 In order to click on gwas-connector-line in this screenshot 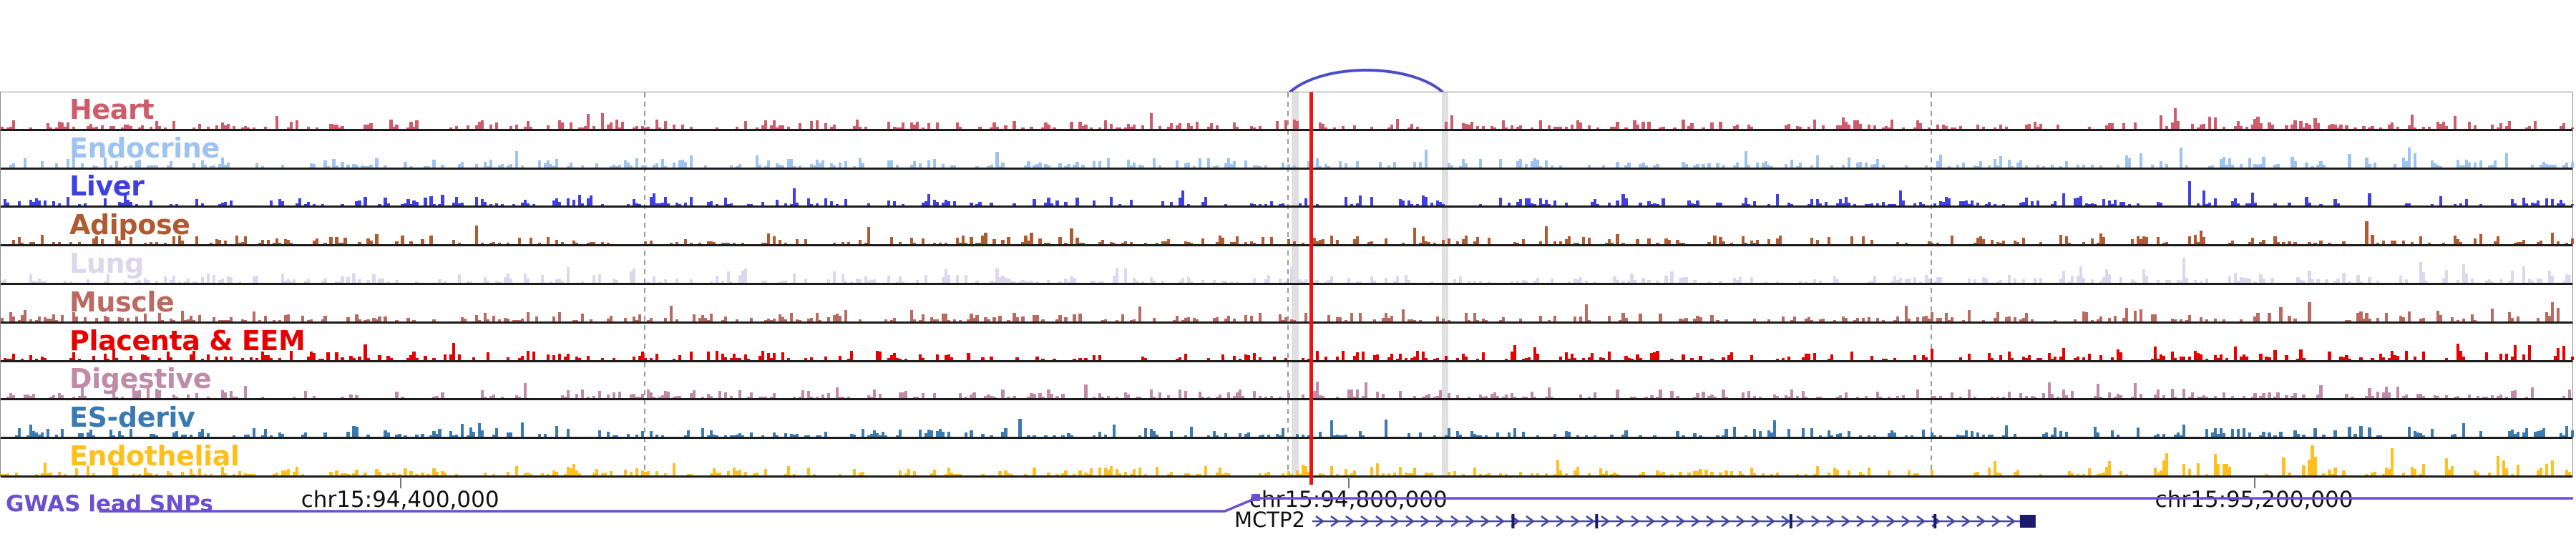, I will do `click(1336, 505)`.